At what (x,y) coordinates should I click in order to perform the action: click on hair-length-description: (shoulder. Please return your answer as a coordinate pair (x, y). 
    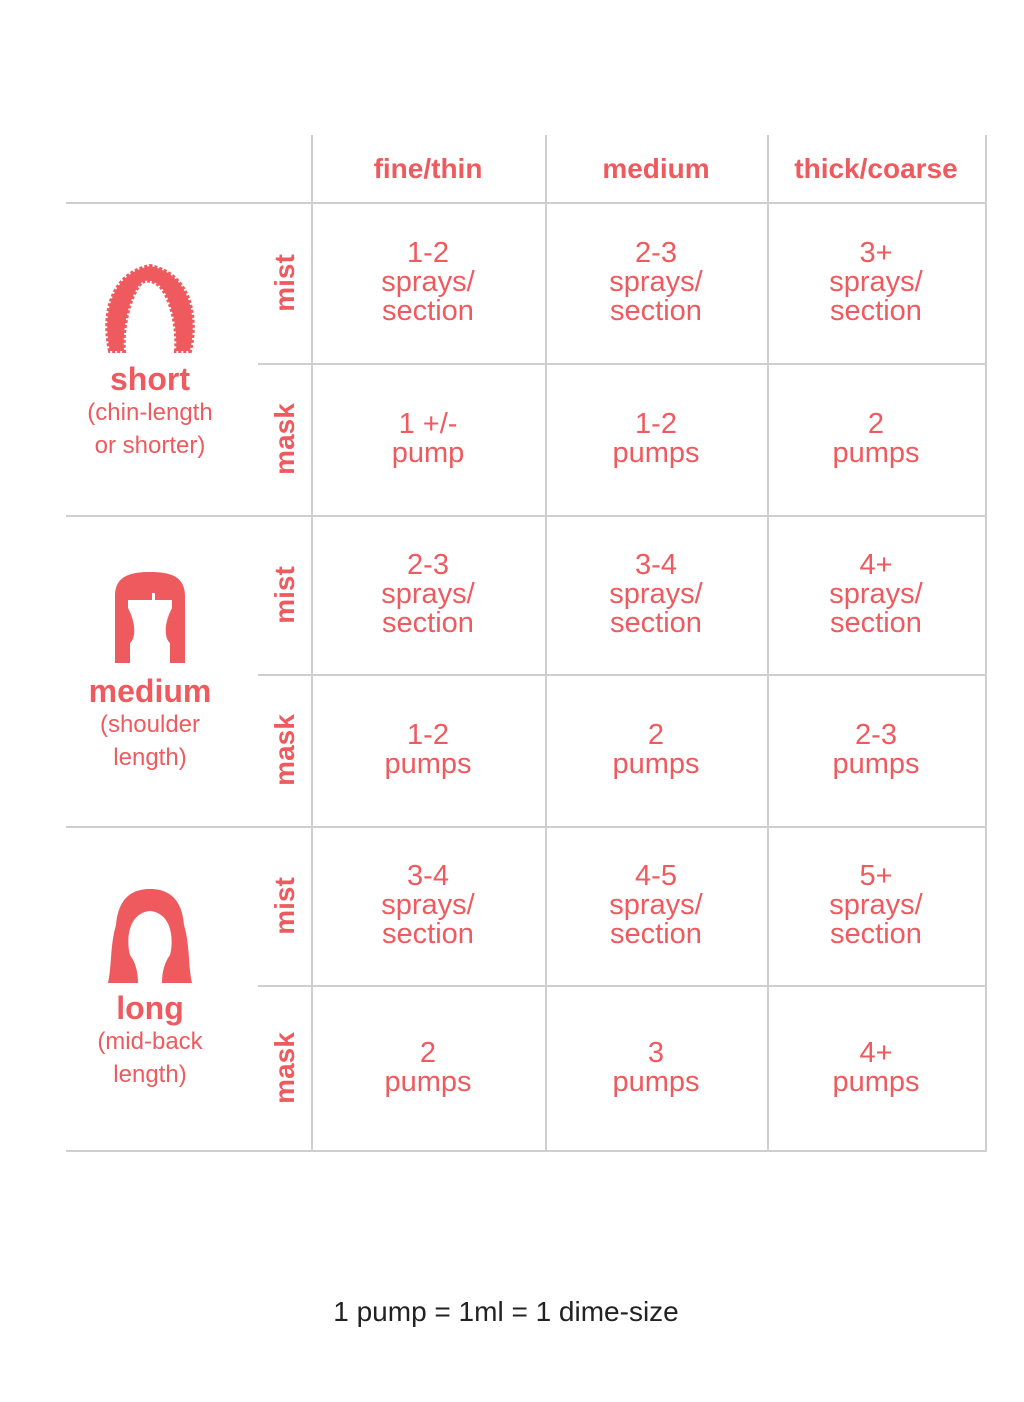
    Looking at the image, I should click on (150, 724).